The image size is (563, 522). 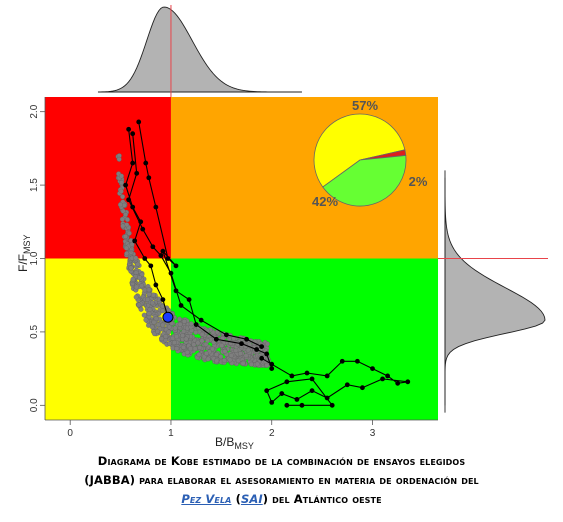 I want to click on bootstrap-cloud, so click(x=193, y=260).